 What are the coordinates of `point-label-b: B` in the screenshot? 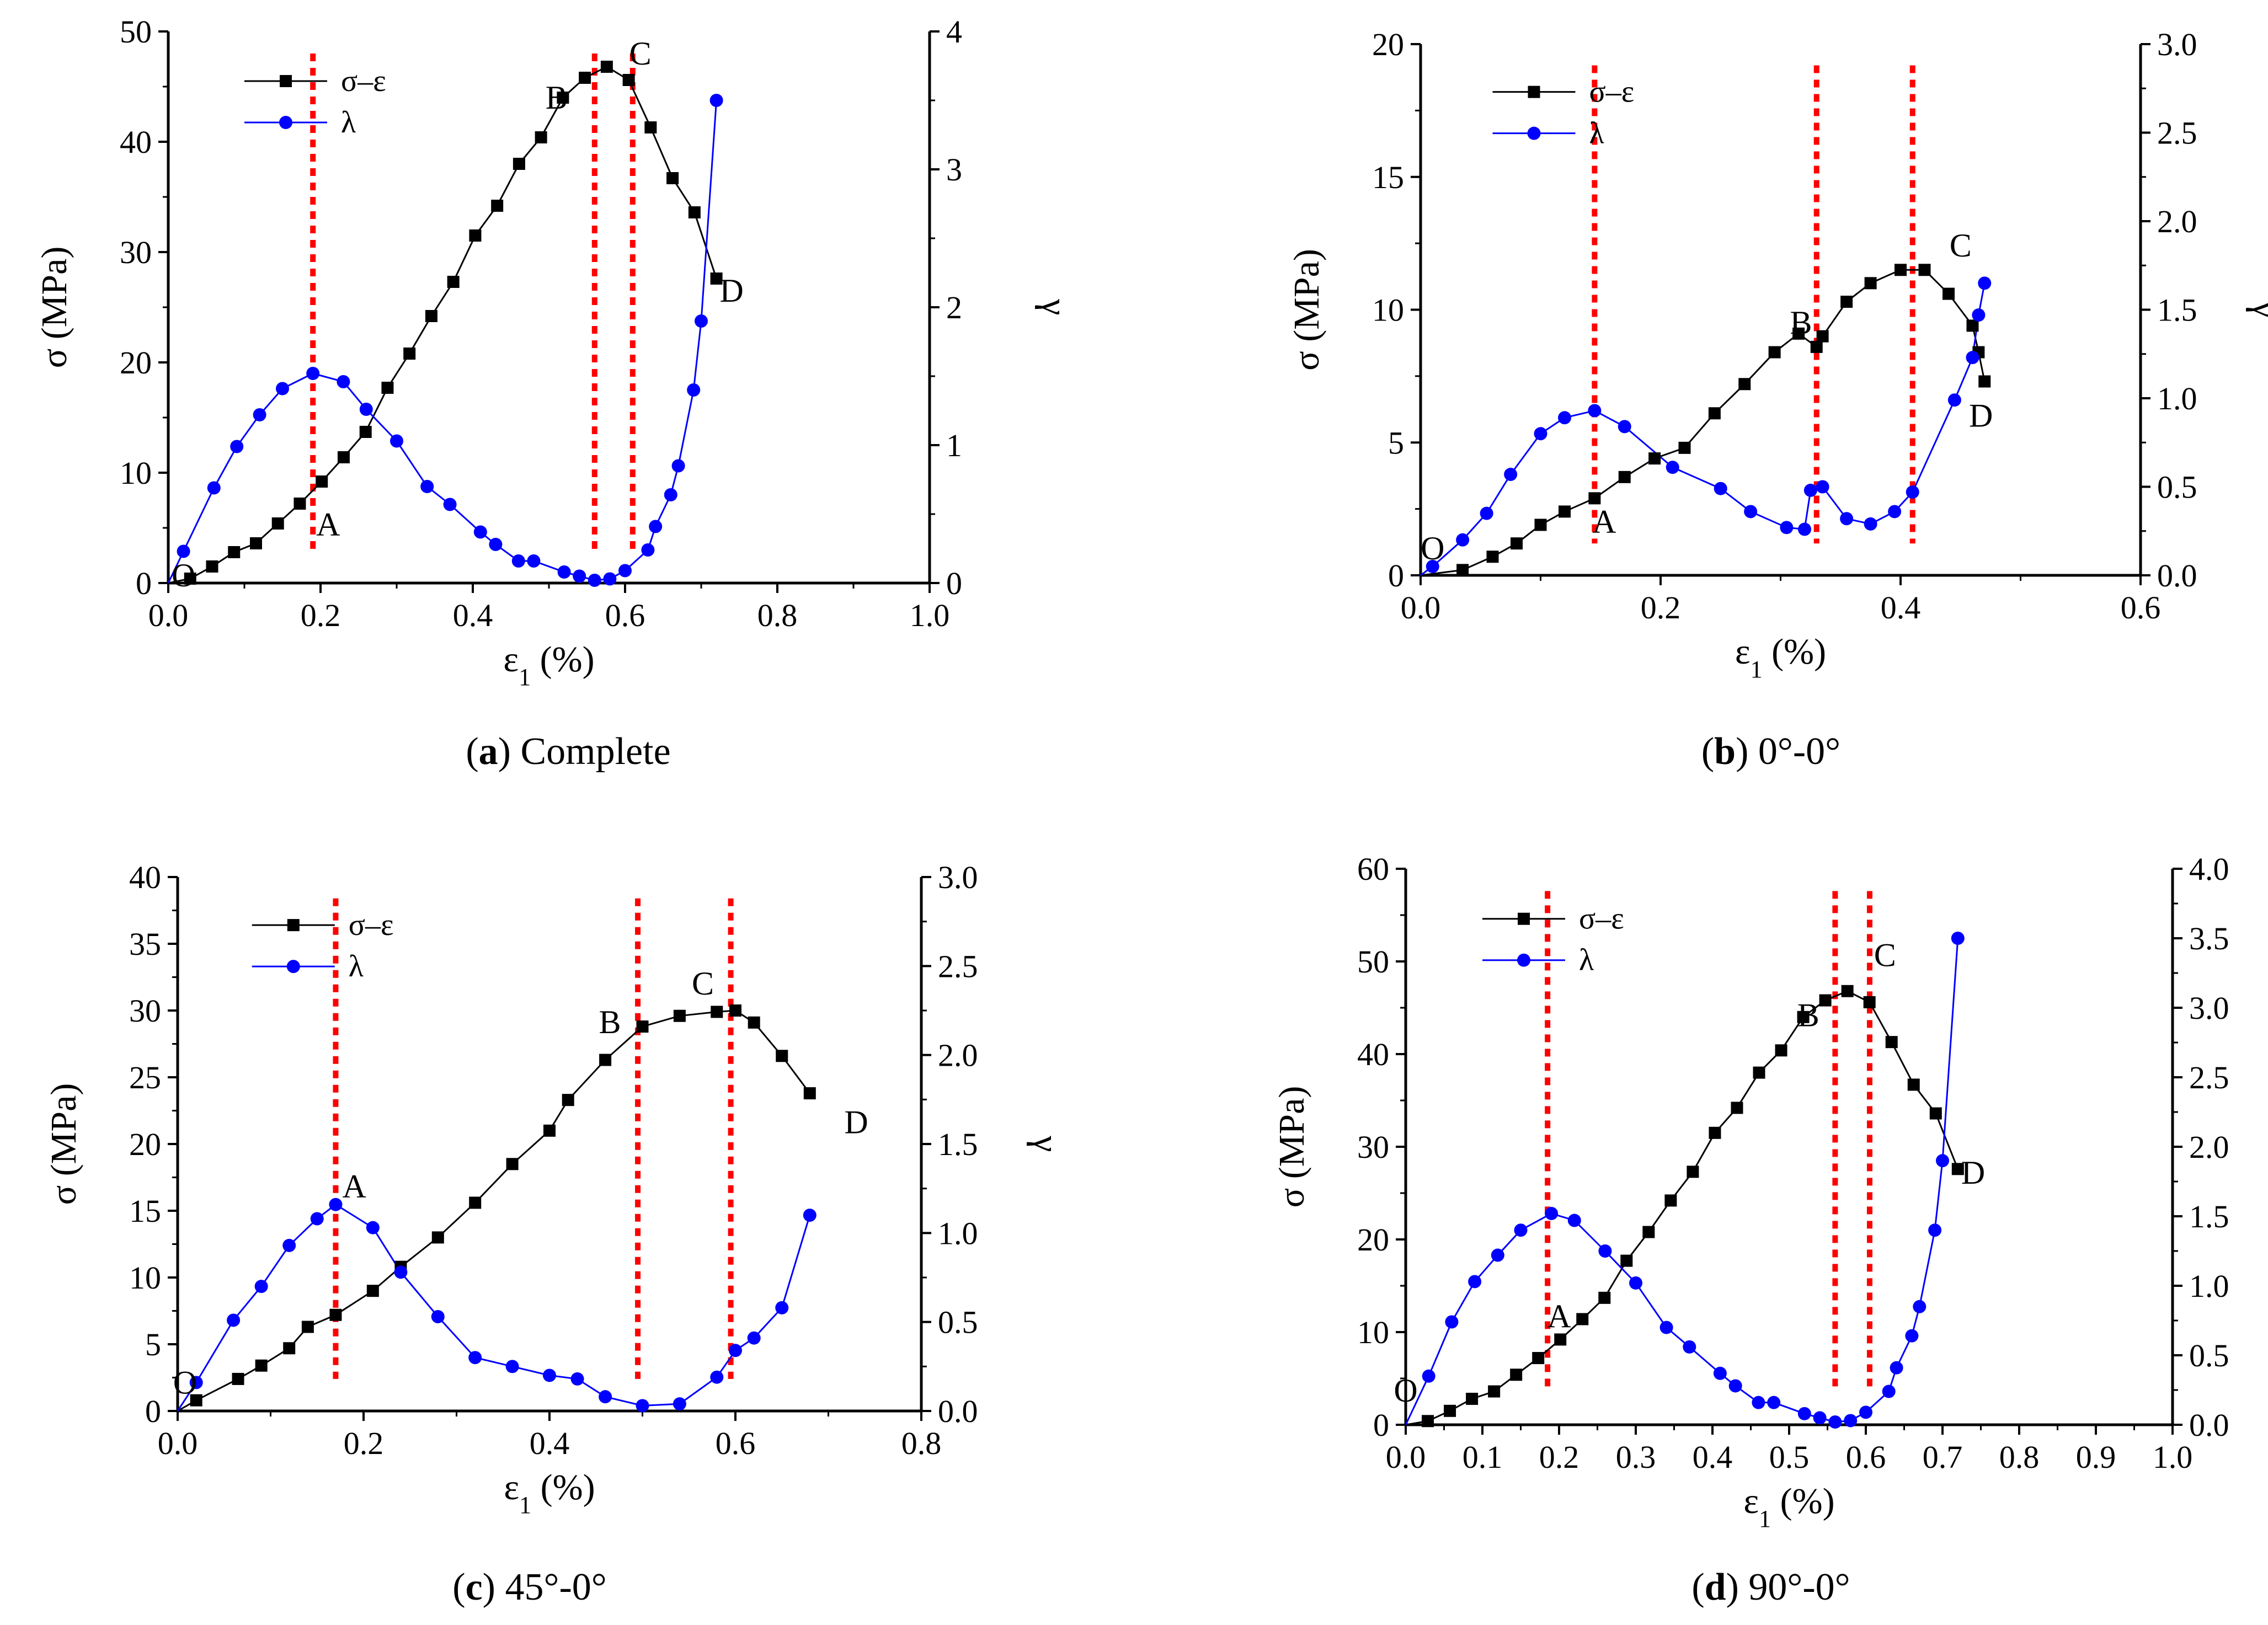 It's located at (610, 1022).